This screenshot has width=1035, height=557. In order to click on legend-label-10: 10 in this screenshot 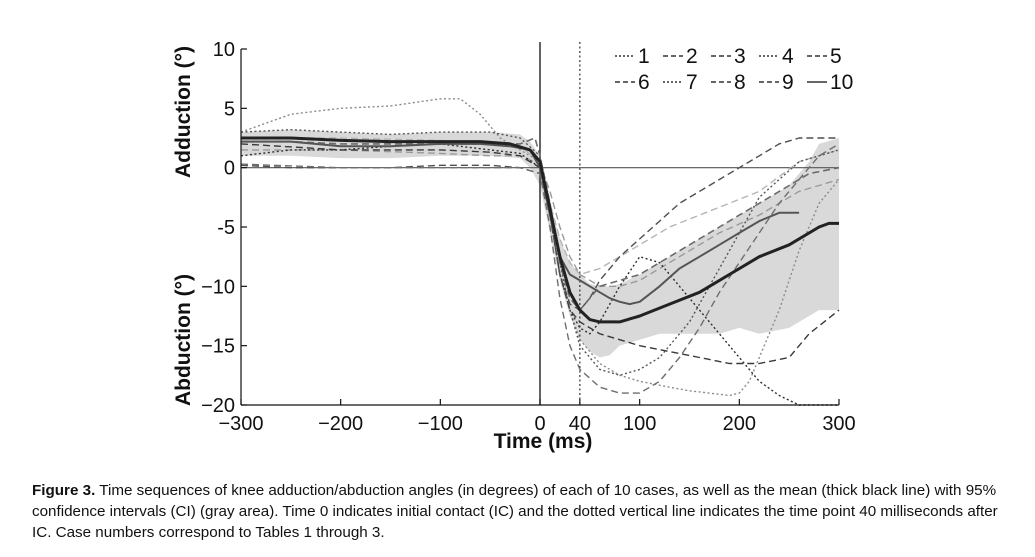, I will do `click(841, 82)`.